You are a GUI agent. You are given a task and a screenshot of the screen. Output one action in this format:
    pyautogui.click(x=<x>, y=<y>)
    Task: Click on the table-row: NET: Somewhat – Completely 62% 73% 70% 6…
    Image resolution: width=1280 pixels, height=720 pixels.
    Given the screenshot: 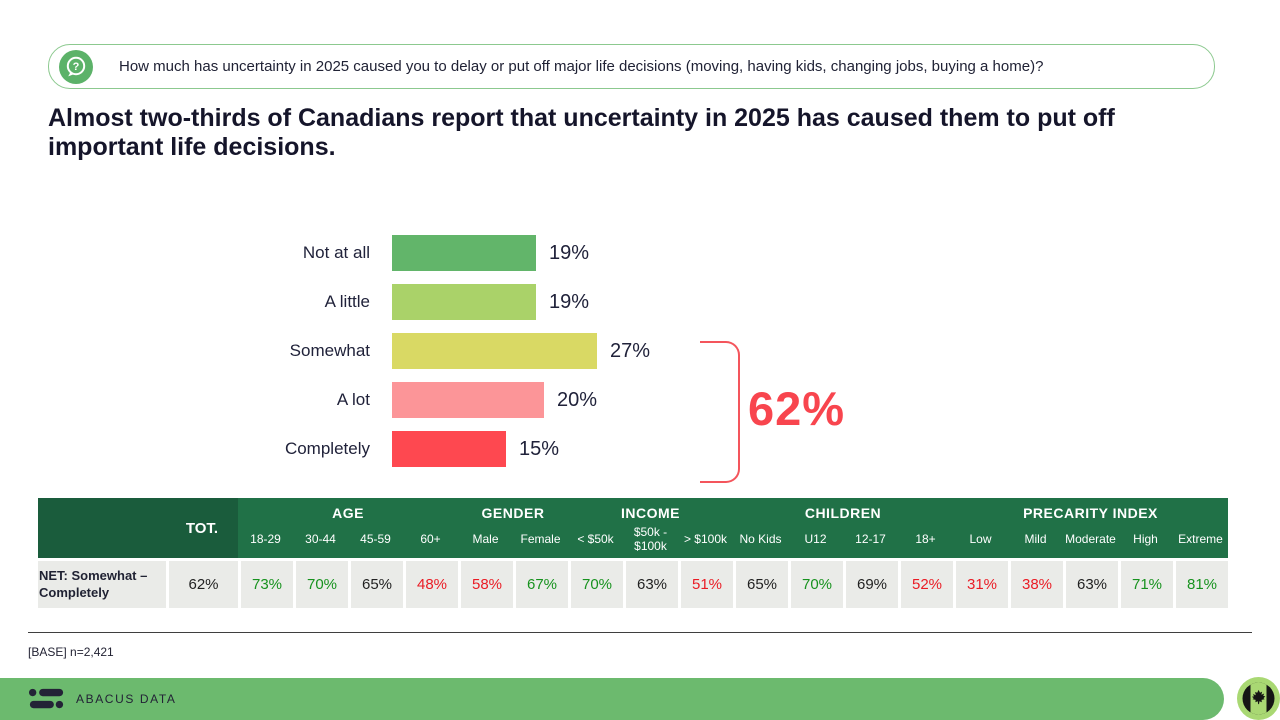 What is the action you would take?
    pyautogui.click(x=633, y=584)
    